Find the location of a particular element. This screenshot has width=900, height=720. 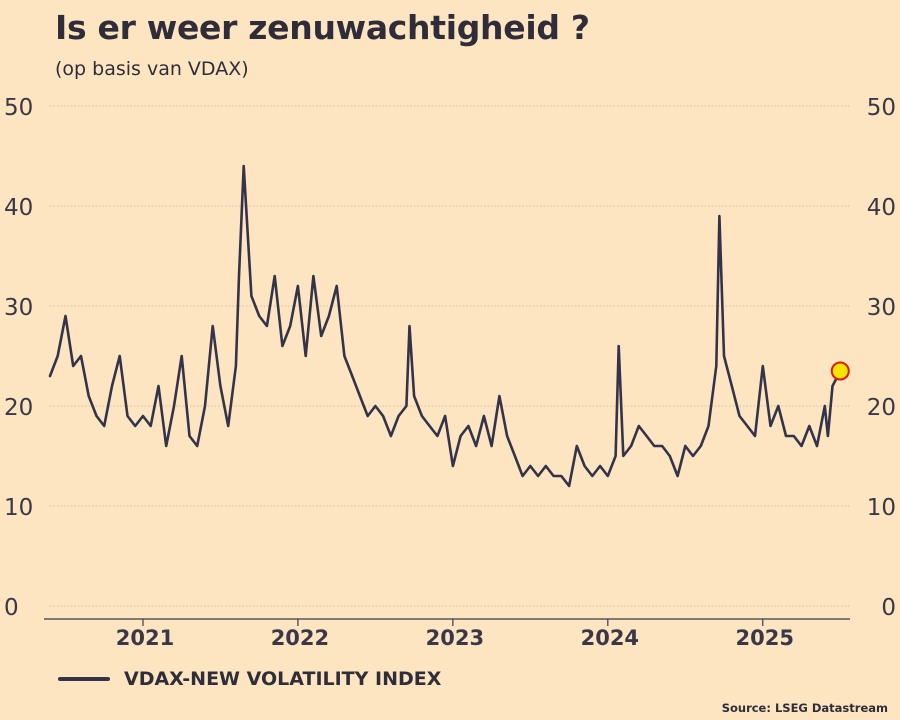

y-tick-label-left: 40 is located at coordinates (18, 208).